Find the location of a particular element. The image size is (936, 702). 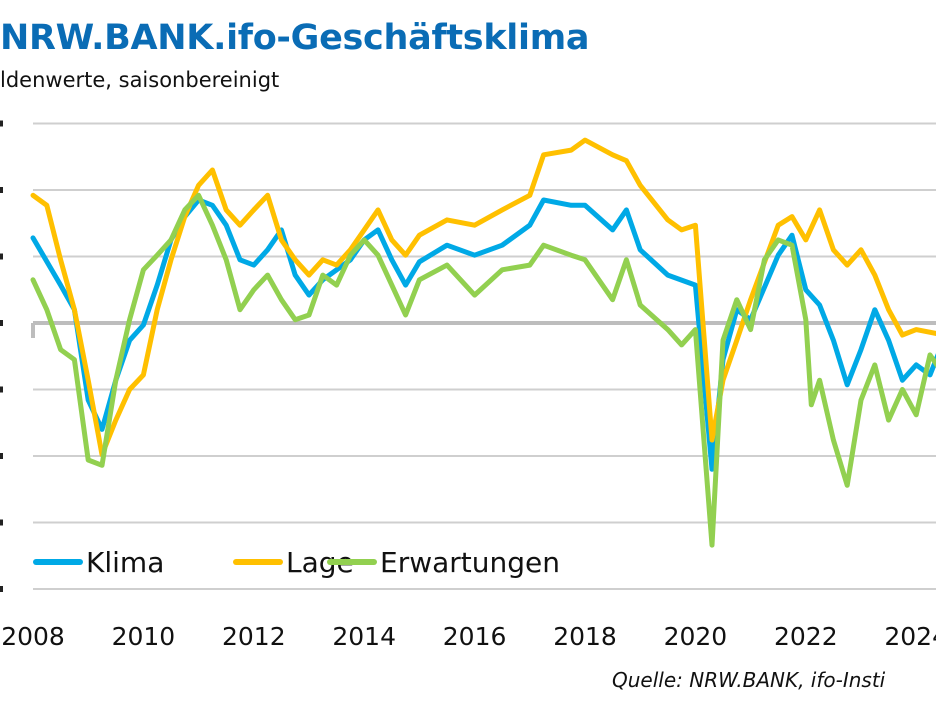

x-tick-label: 2008 is located at coordinates (33, 636).